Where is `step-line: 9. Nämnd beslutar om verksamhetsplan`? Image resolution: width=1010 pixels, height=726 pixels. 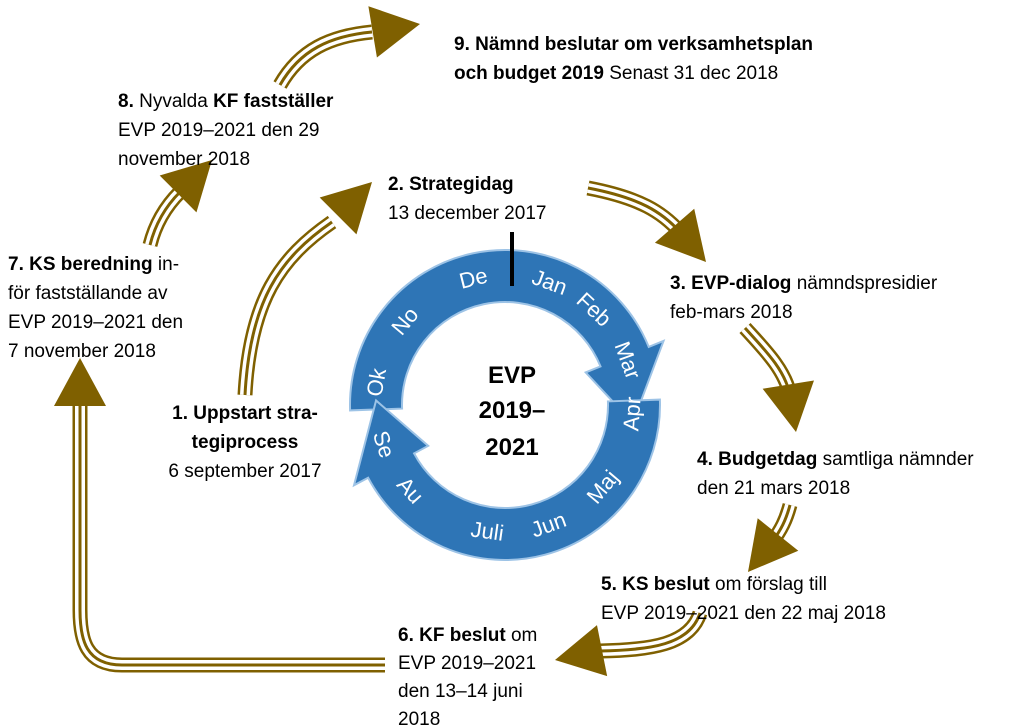
step-line: 9. Nämnd beslutar om verksamhetsplan is located at coordinates (633, 44).